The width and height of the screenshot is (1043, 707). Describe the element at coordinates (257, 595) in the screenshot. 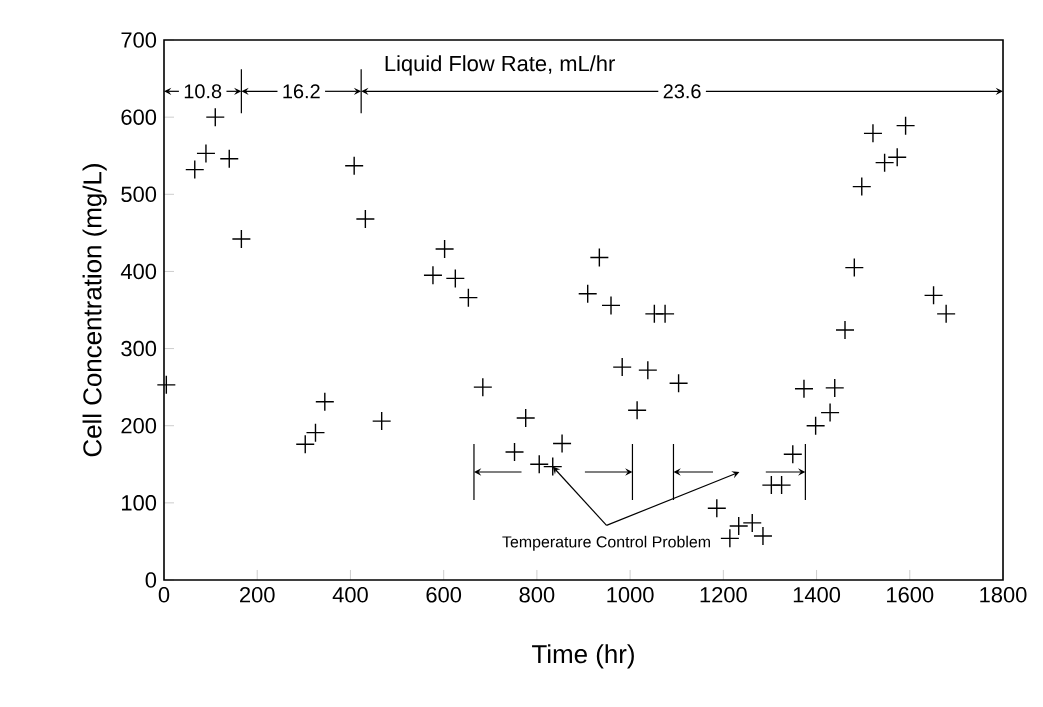

I see `x-tick-label: 200` at that location.